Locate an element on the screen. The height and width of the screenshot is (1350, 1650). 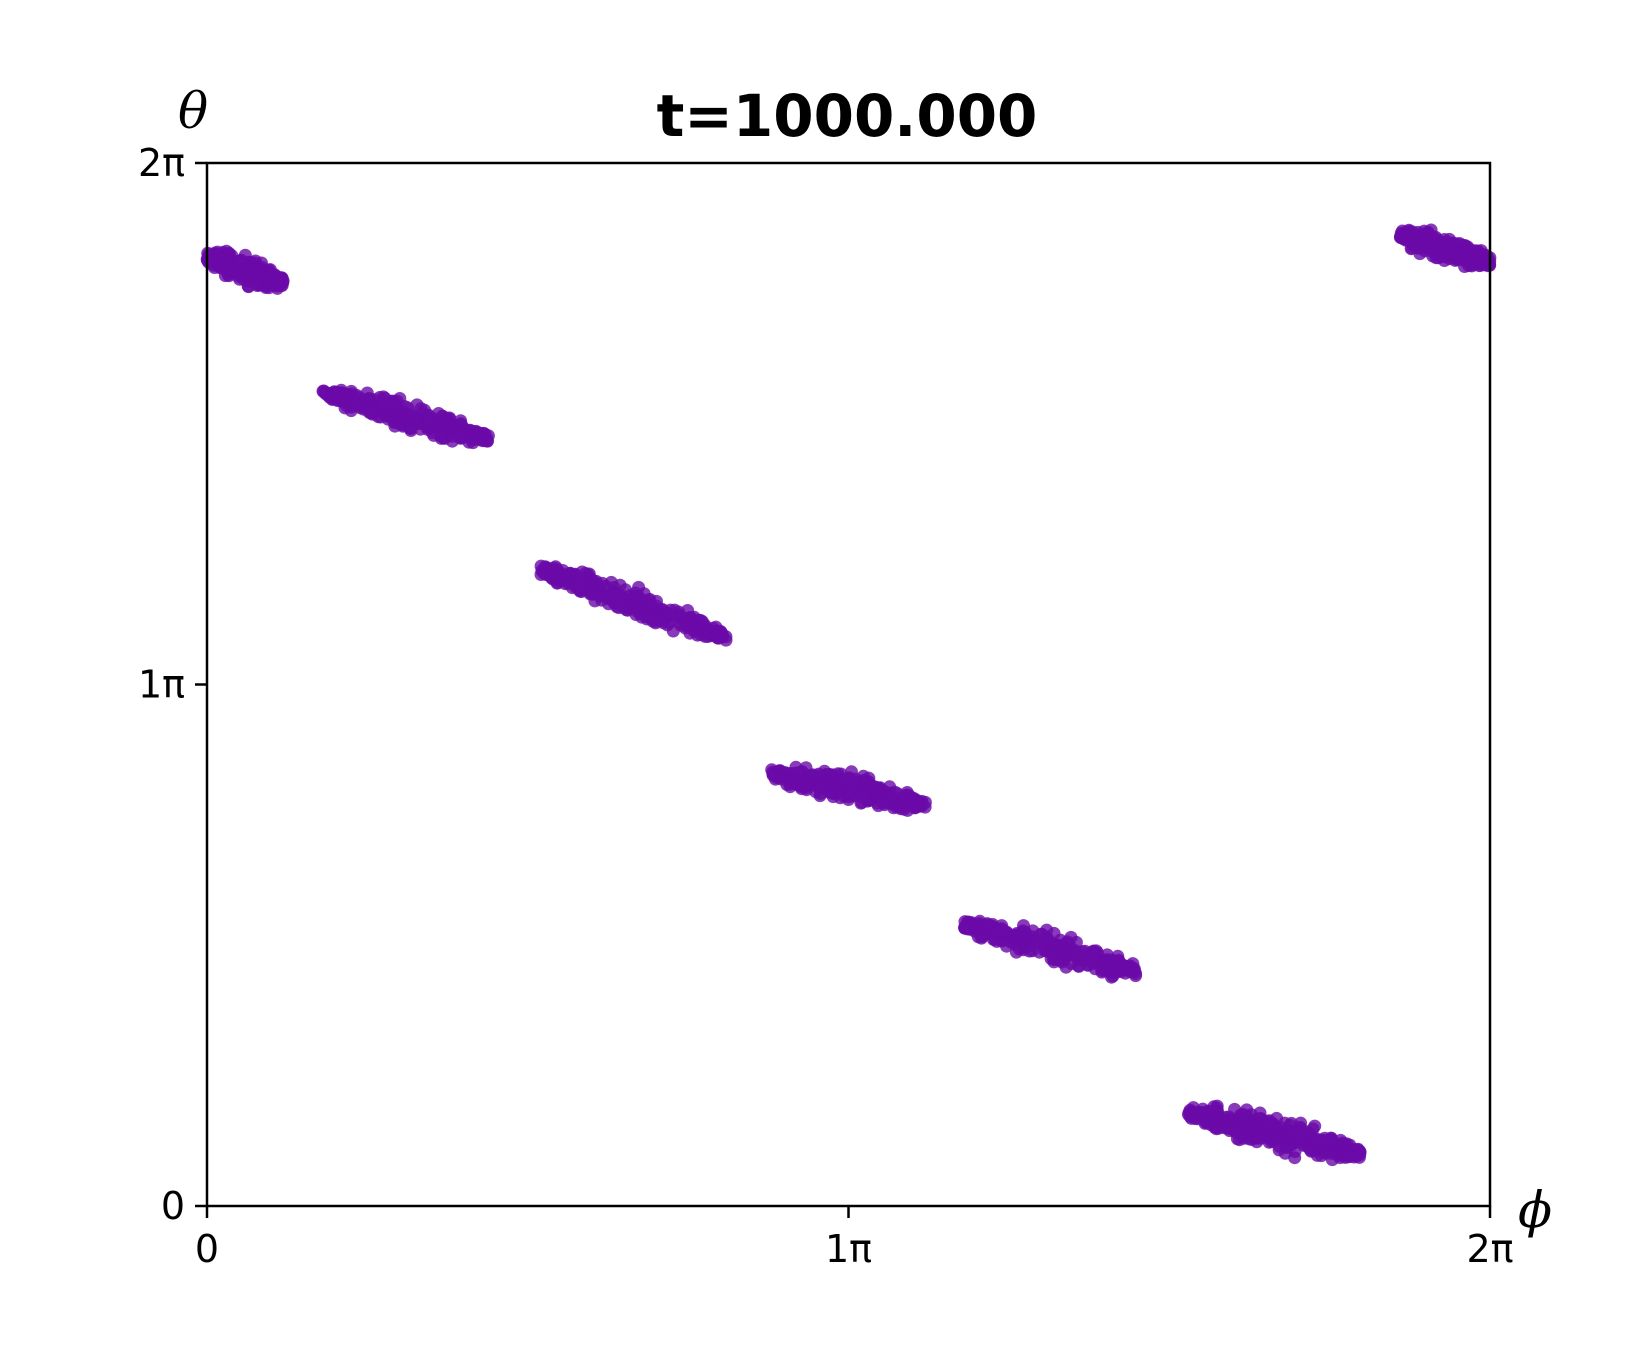
x-tick-label: 0 is located at coordinates (207, 1249).